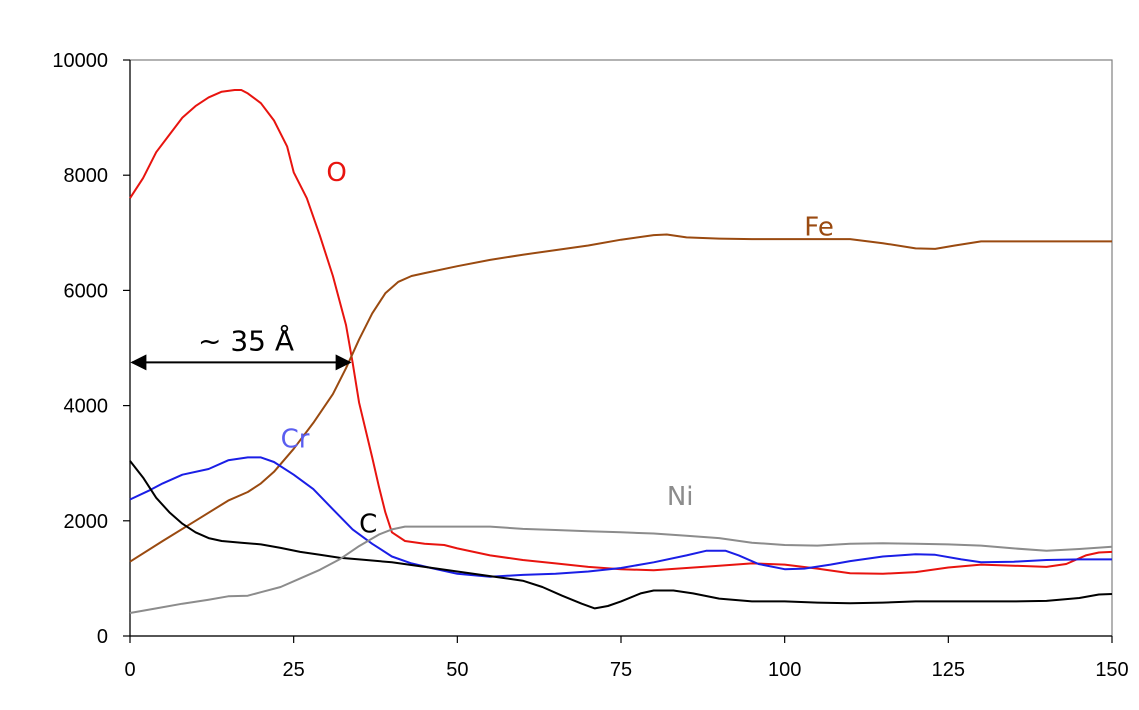 The height and width of the screenshot is (710, 1139). Describe the element at coordinates (295, 440) in the screenshot. I see `series-label-cr: Cr` at that location.